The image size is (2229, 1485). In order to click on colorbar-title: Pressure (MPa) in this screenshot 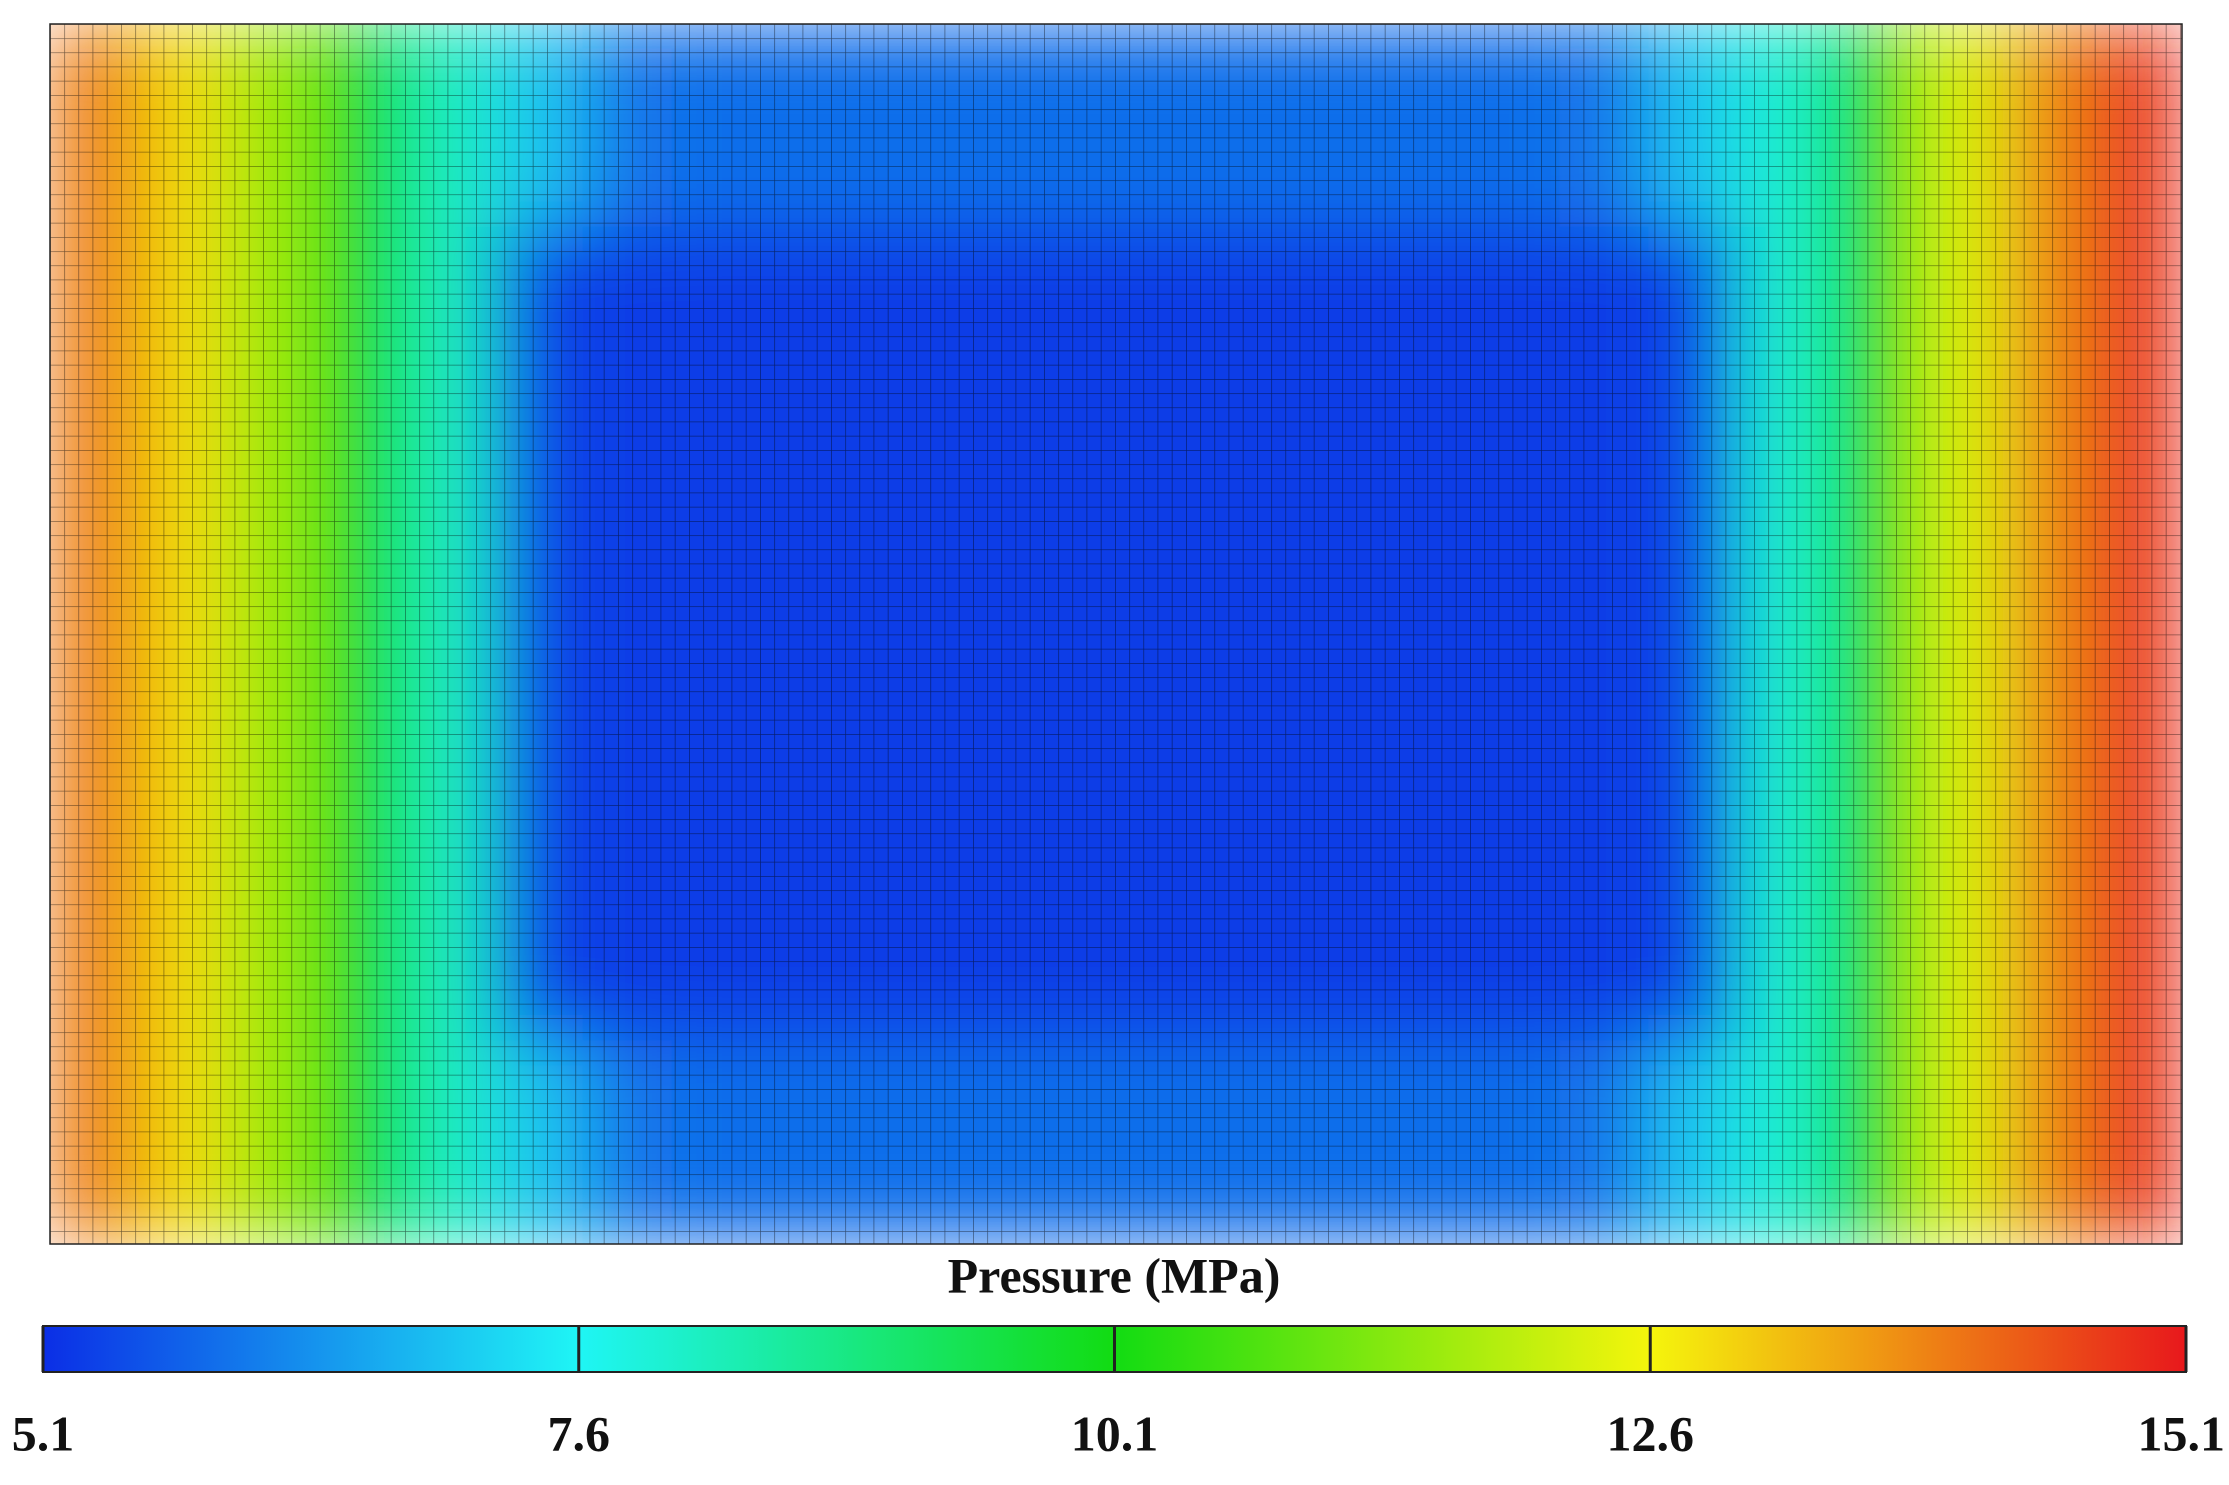, I will do `click(1114, 1275)`.